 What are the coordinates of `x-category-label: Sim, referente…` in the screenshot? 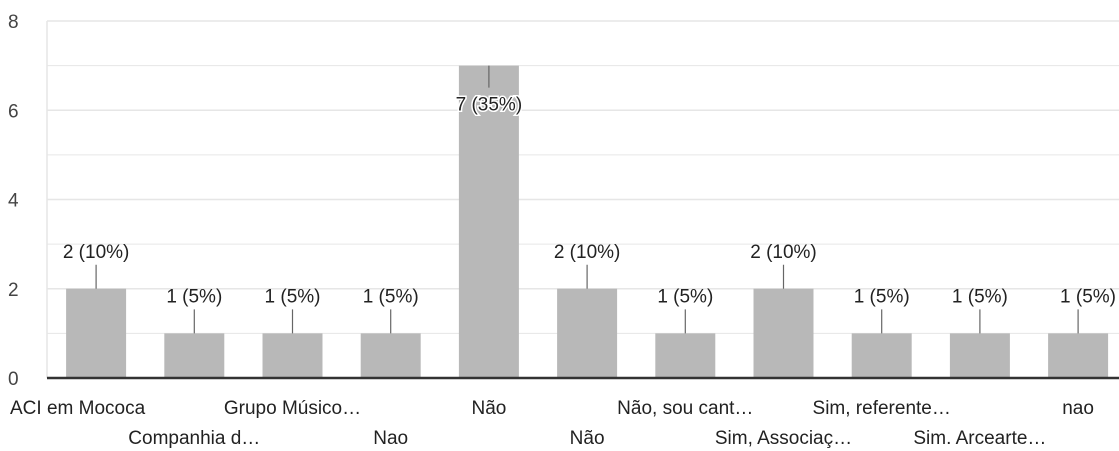 It's located at (882, 408).